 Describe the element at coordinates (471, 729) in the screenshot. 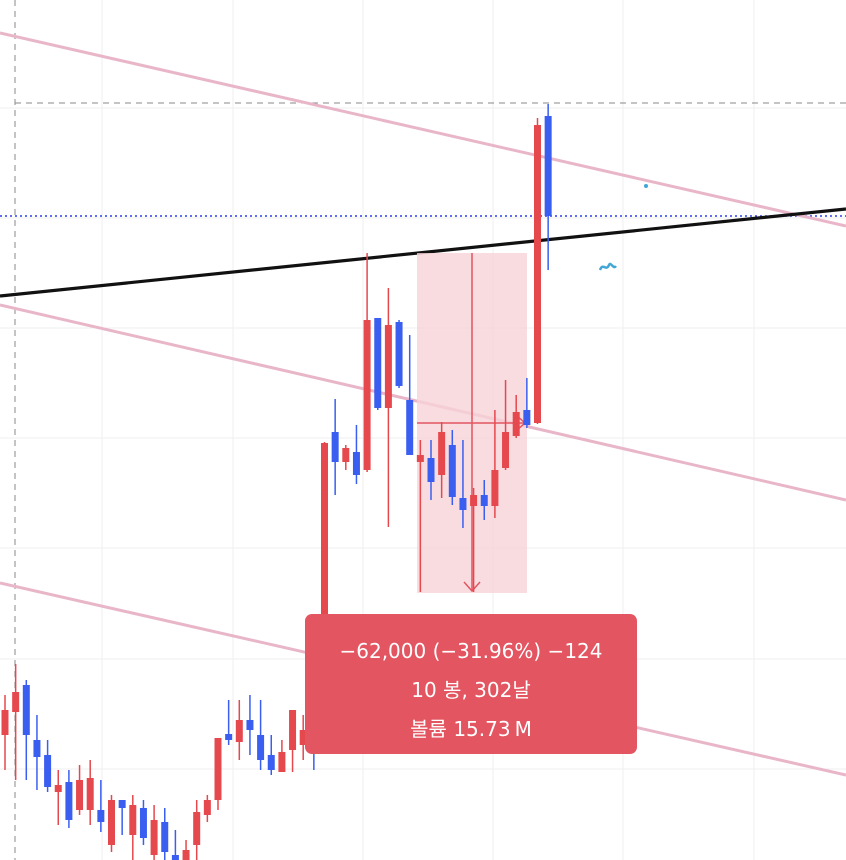

I see `measure-volume: 볼륨 15.73 M` at that location.